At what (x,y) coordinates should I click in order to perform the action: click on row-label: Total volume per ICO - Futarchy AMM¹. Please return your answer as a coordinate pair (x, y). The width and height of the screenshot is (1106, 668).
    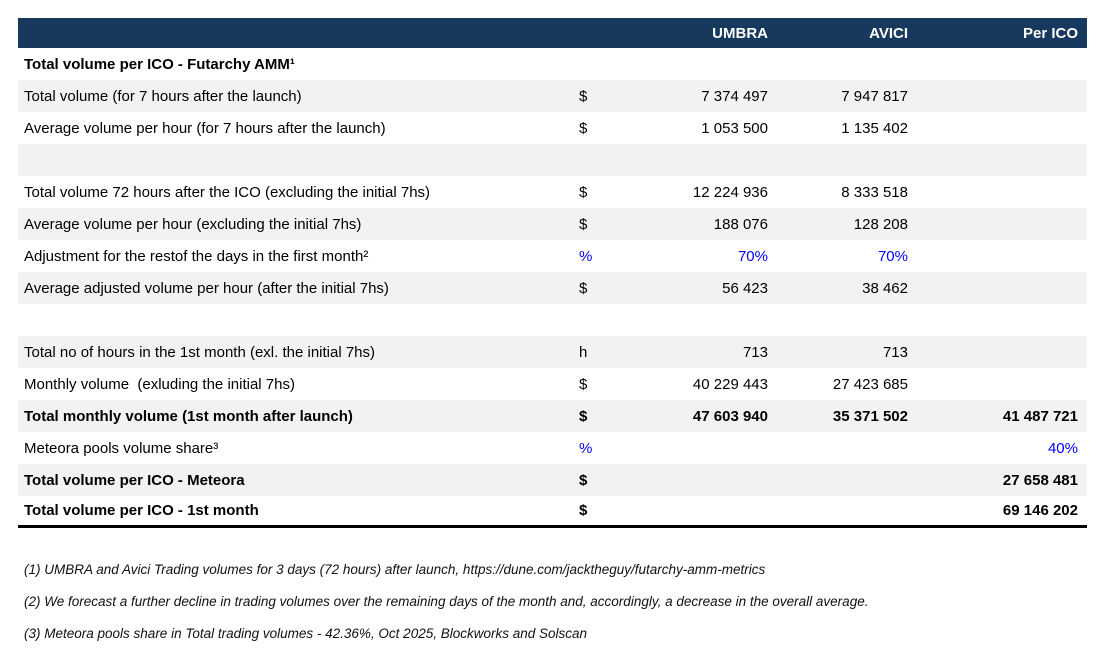
    Looking at the image, I should click on (159, 64).